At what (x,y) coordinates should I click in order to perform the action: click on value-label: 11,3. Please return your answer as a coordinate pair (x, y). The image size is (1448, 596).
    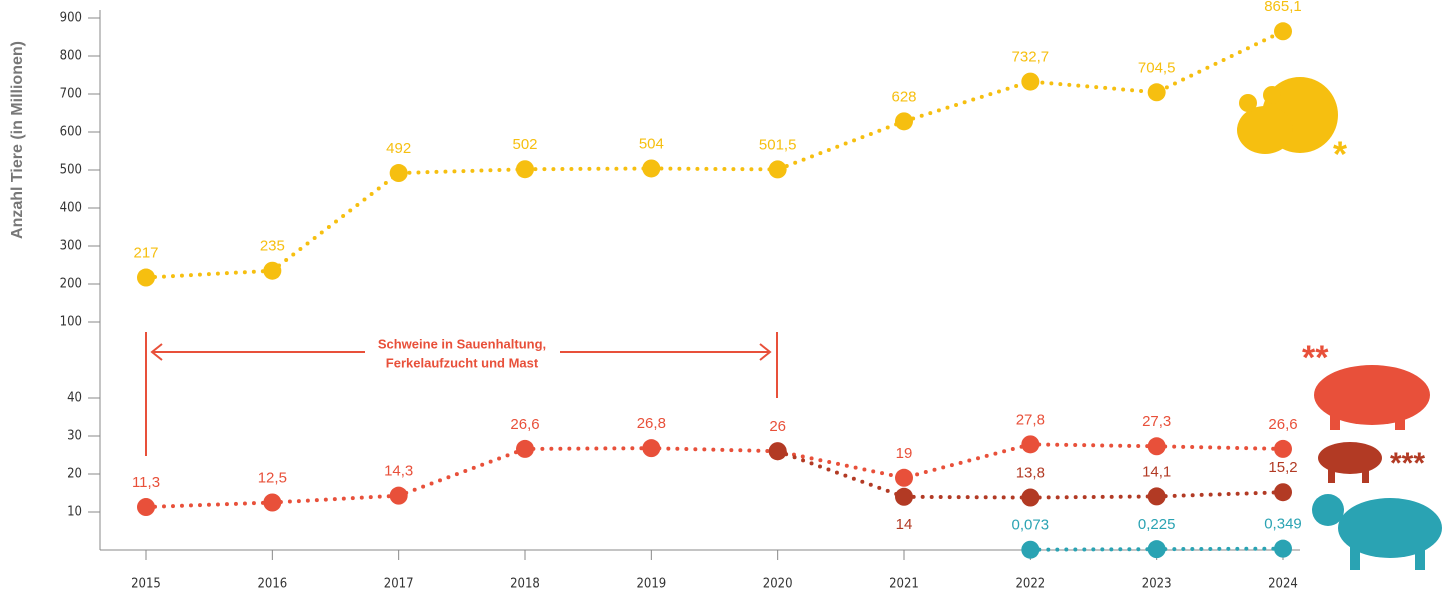
    Looking at the image, I should click on (146, 482).